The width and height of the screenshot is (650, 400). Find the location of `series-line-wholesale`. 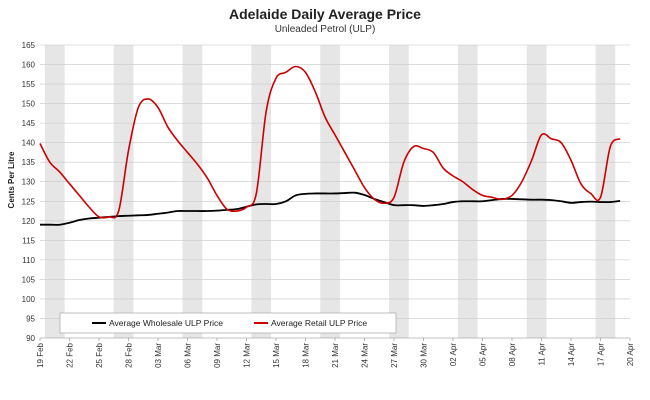

series-line-wholesale is located at coordinates (330, 208).